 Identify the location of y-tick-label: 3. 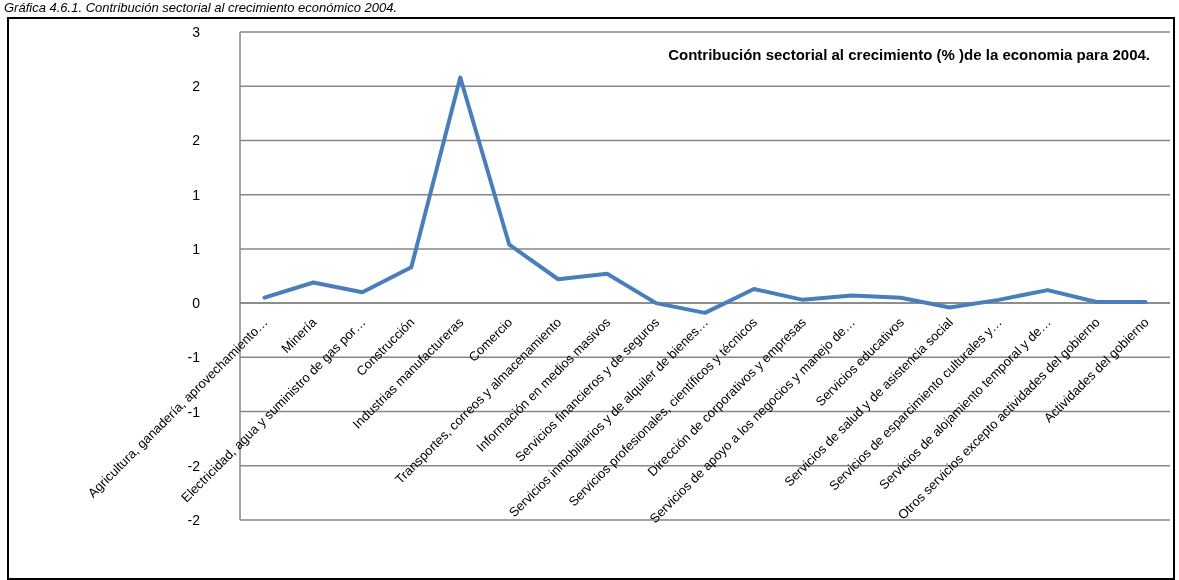
(196, 32).